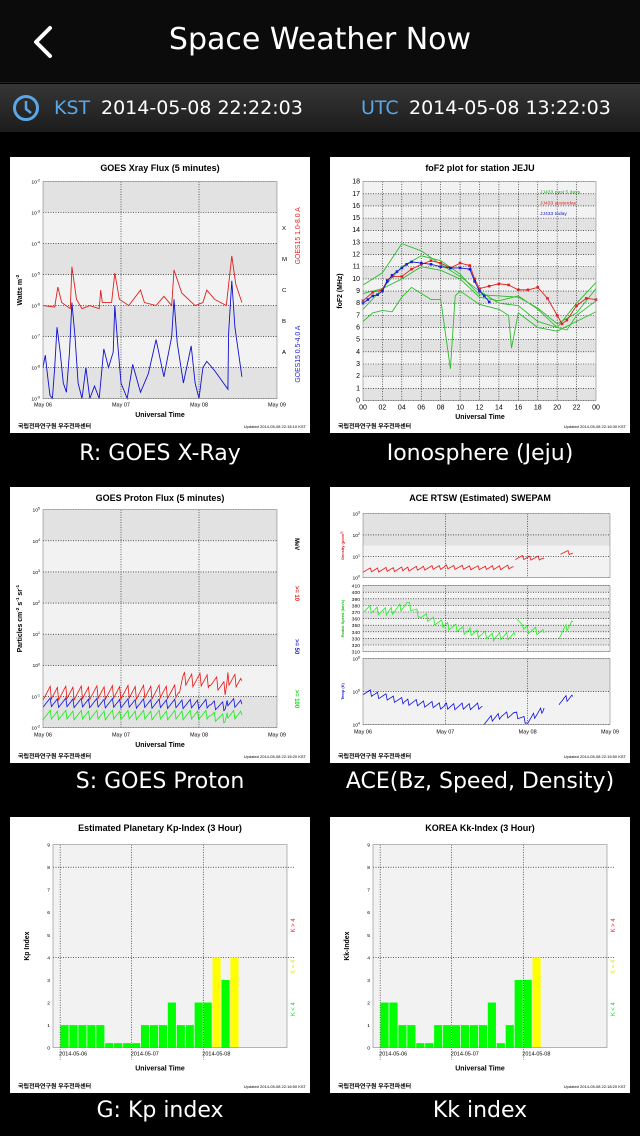 This screenshot has height=1136, width=640. I want to click on kst-time: 2014-05-08 22:22:03, so click(202, 108).